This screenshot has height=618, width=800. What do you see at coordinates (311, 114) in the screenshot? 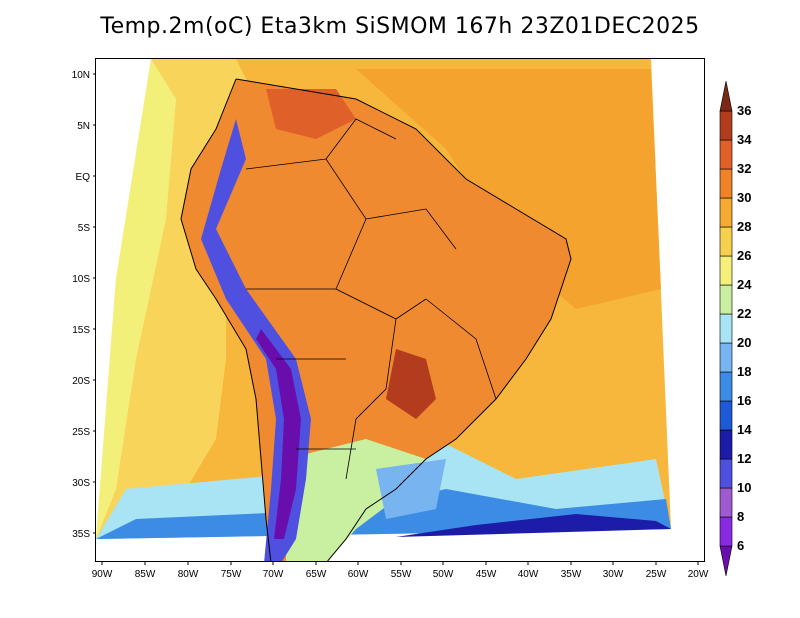
I see `hot-north` at bounding box center [311, 114].